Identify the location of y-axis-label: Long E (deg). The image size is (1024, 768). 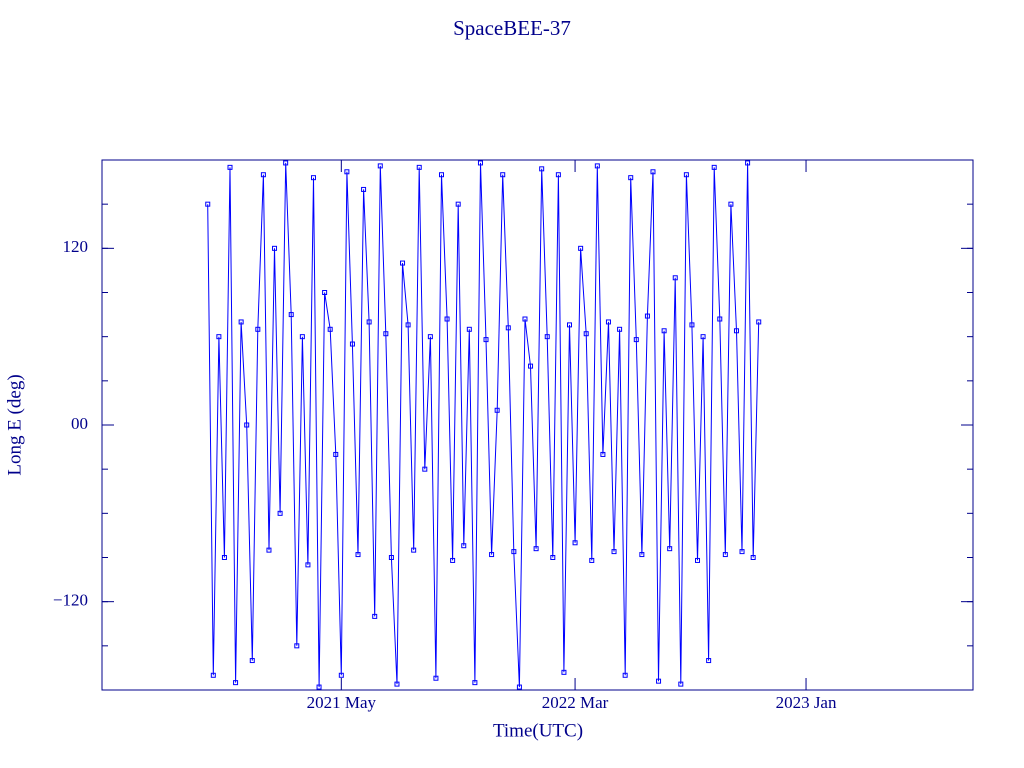
(14, 424).